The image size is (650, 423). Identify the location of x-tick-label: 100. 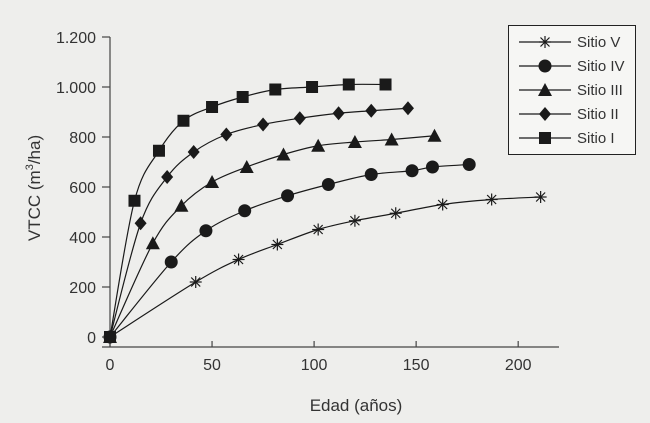
(314, 365).